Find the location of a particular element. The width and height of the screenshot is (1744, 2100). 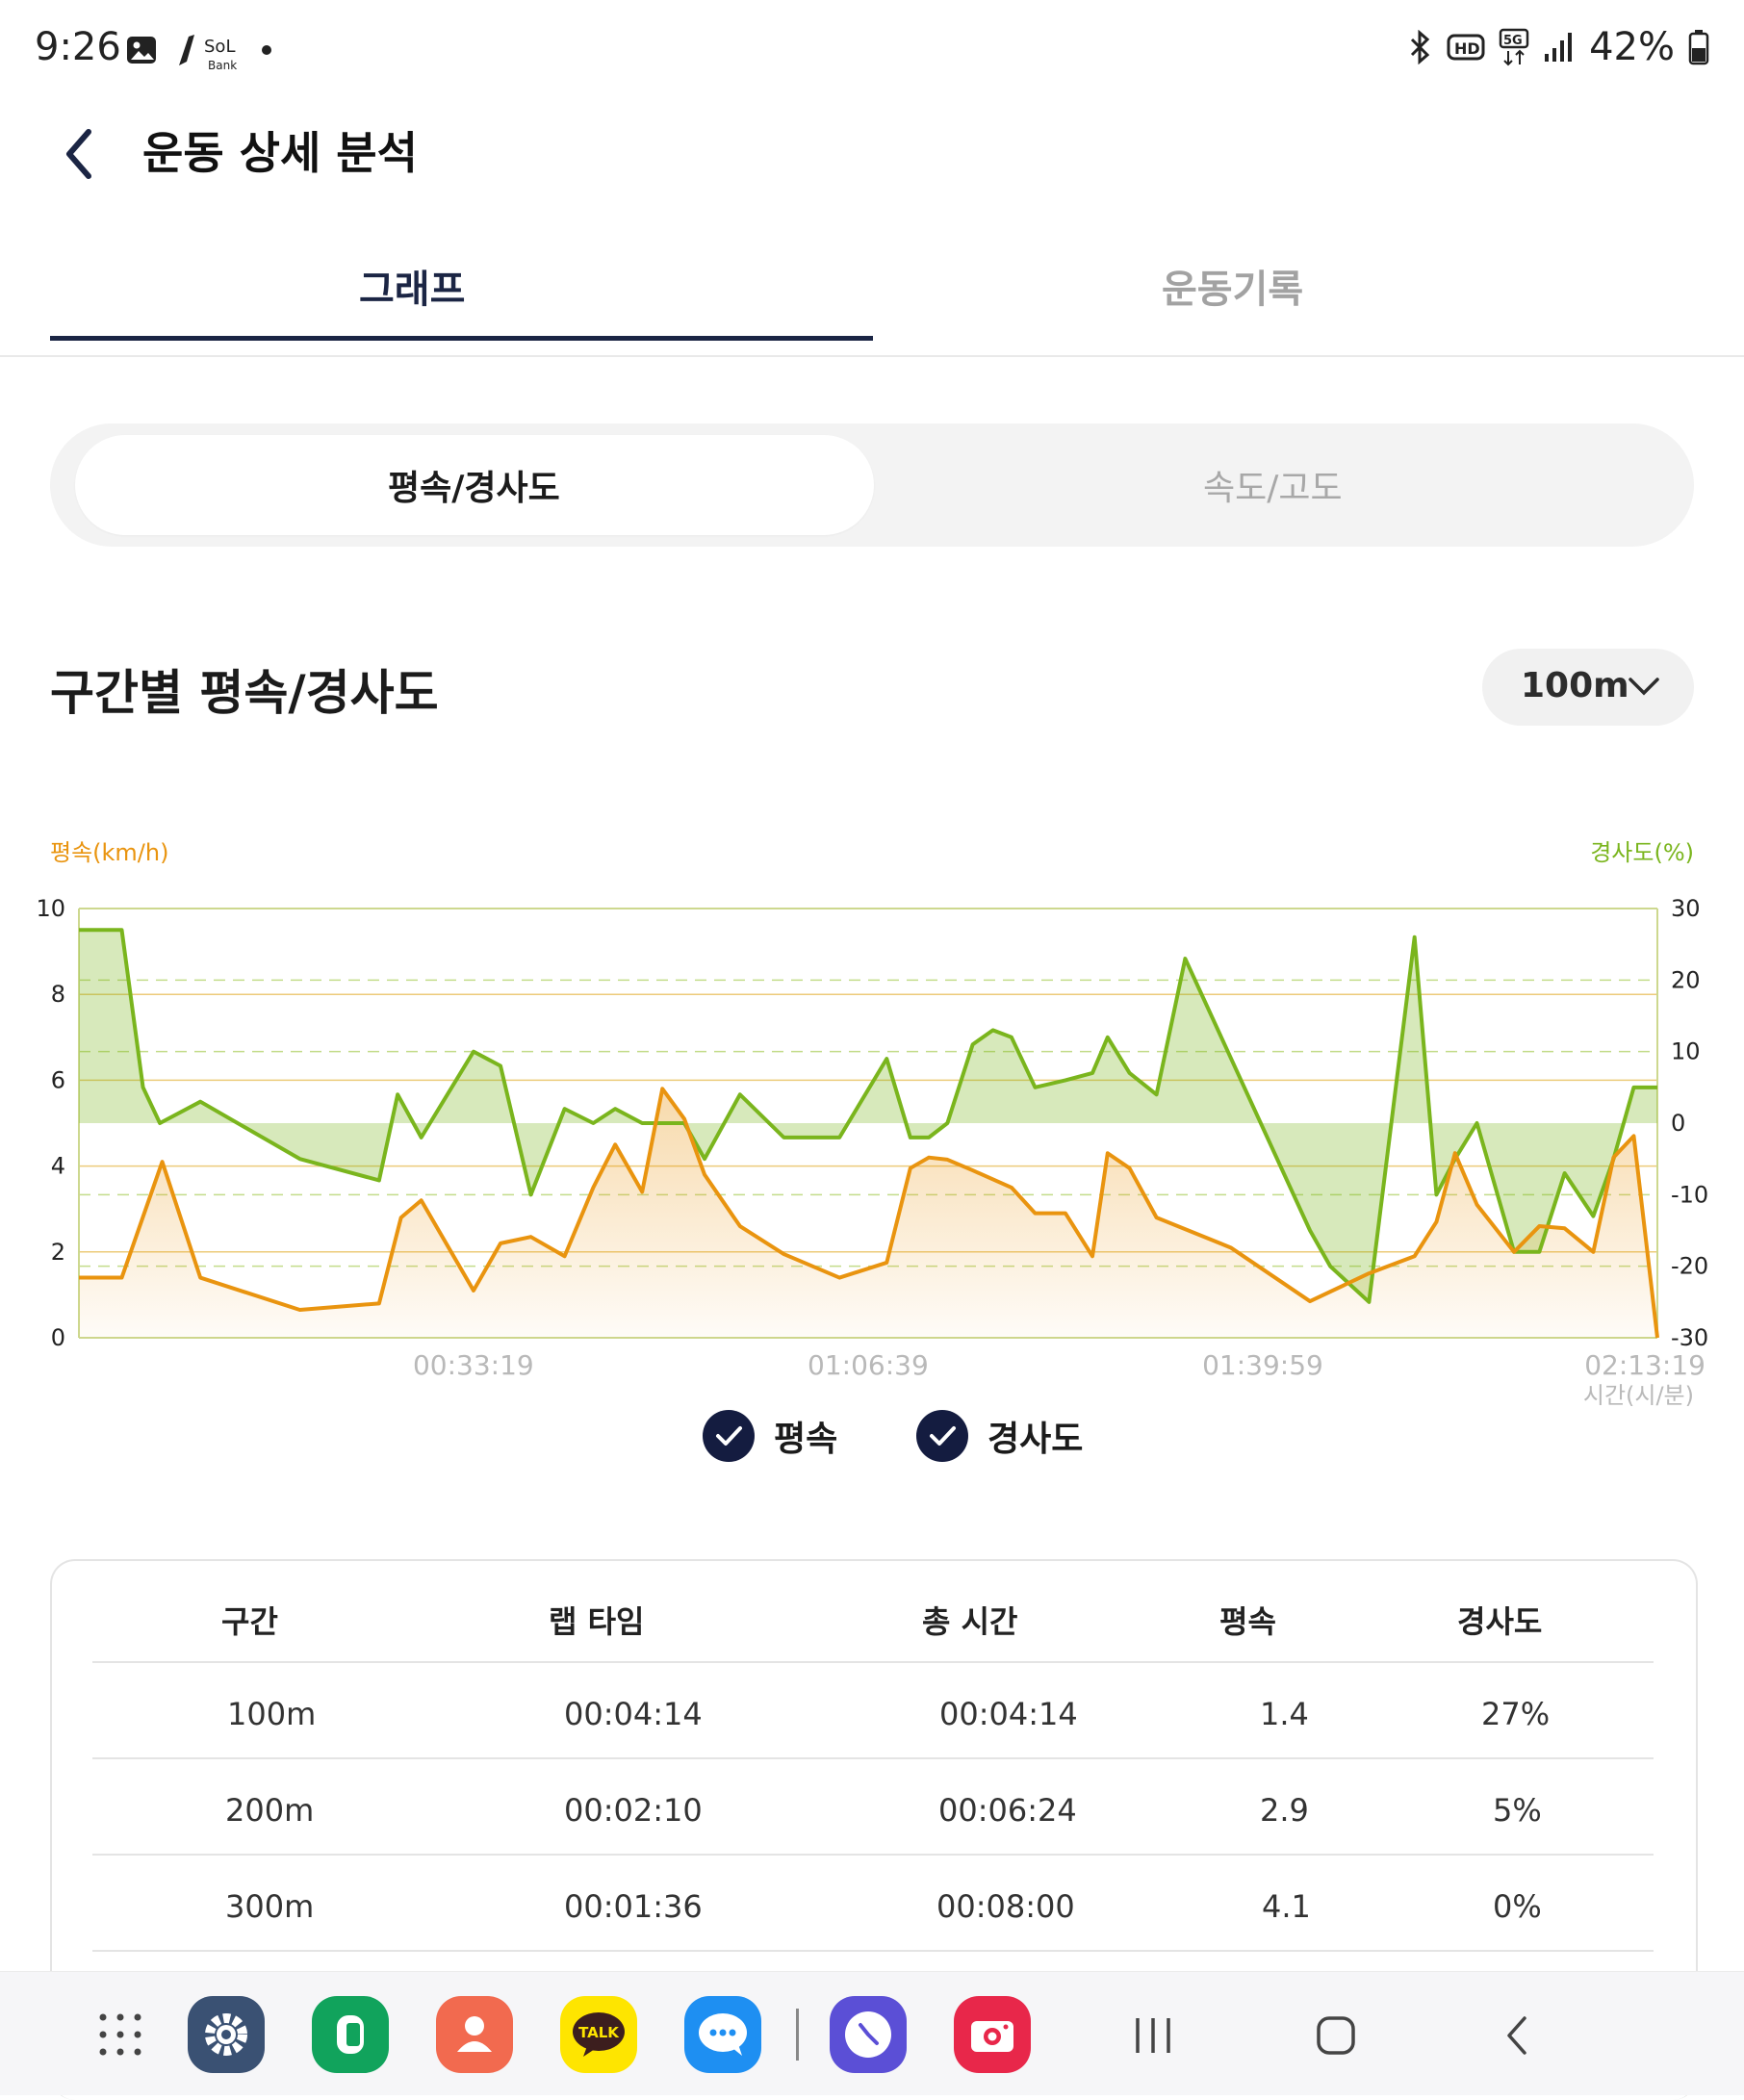

y-left-axis-label: 평속(km/h) is located at coordinates (109, 852).